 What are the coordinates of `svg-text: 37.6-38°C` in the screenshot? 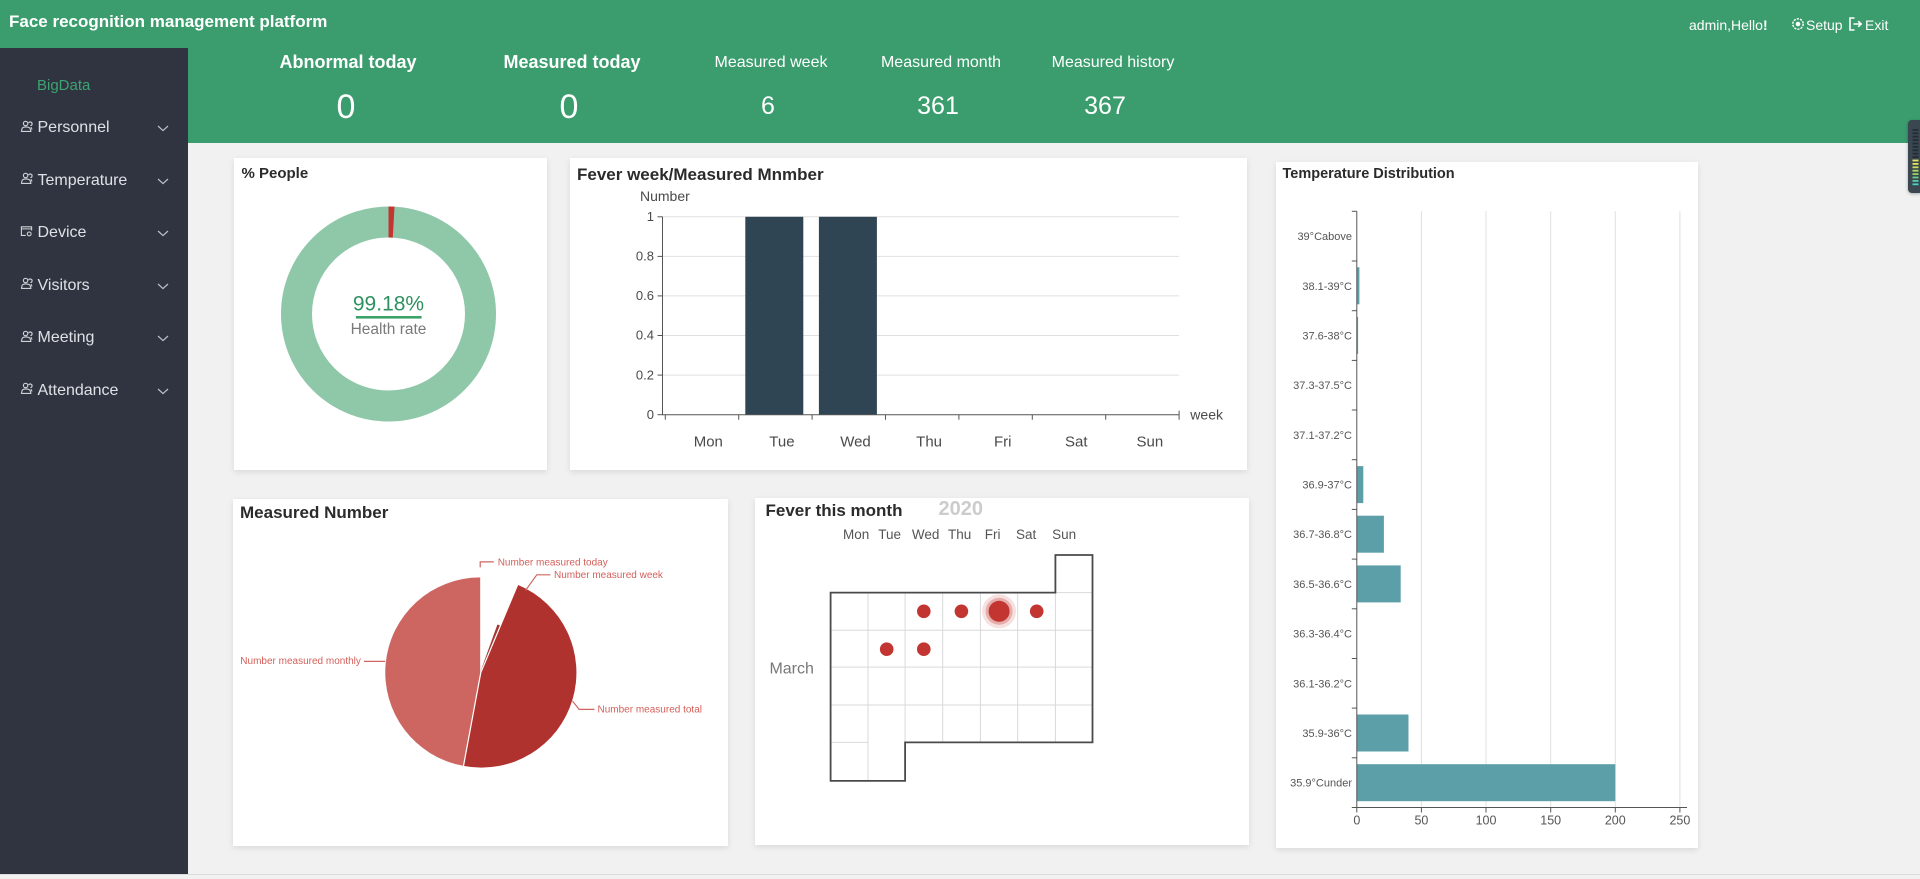 It's located at (1327, 336).